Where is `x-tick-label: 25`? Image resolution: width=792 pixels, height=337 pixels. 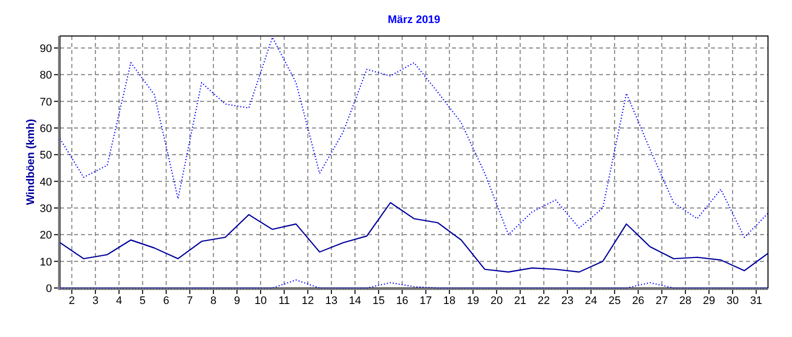
x-tick-label: 25 is located at coordinates (614, 301).